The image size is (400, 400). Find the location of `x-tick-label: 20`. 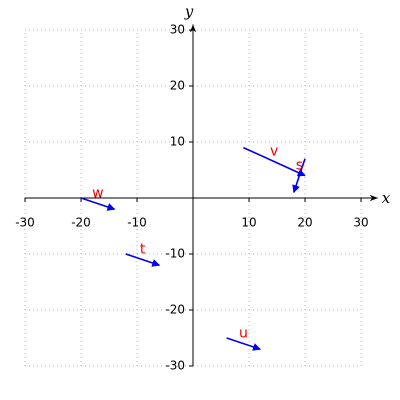

x-tick-label: 20 is located at coordinates (304, 223).